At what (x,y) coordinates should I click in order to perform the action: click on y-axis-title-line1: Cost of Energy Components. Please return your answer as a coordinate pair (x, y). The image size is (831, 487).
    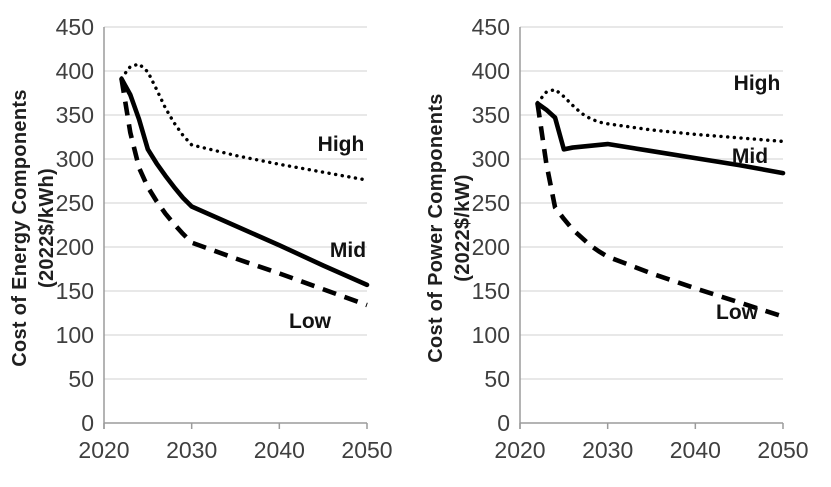
    Looking at the image, I should click on (20, 228).